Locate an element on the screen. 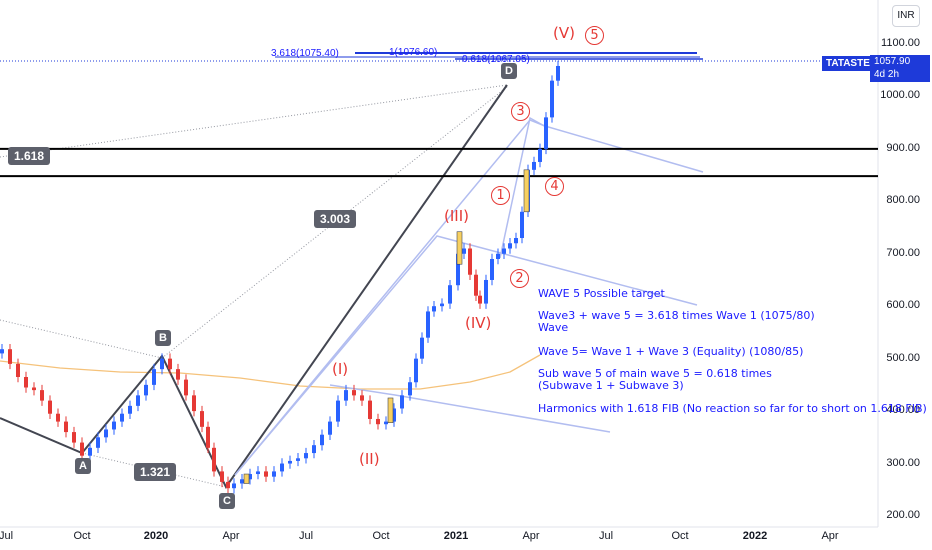 The height and width of the screenshot is (550, 932). moving-average-line is located at coordinates (270, 372).